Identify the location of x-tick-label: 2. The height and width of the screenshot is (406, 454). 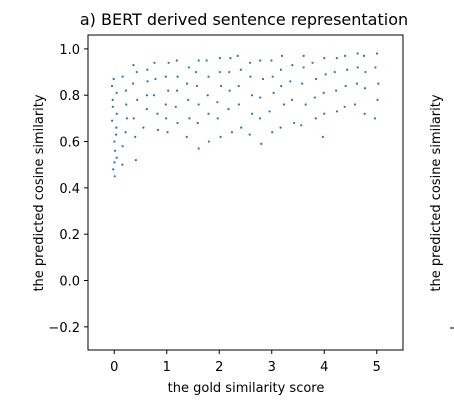
(219, 367).